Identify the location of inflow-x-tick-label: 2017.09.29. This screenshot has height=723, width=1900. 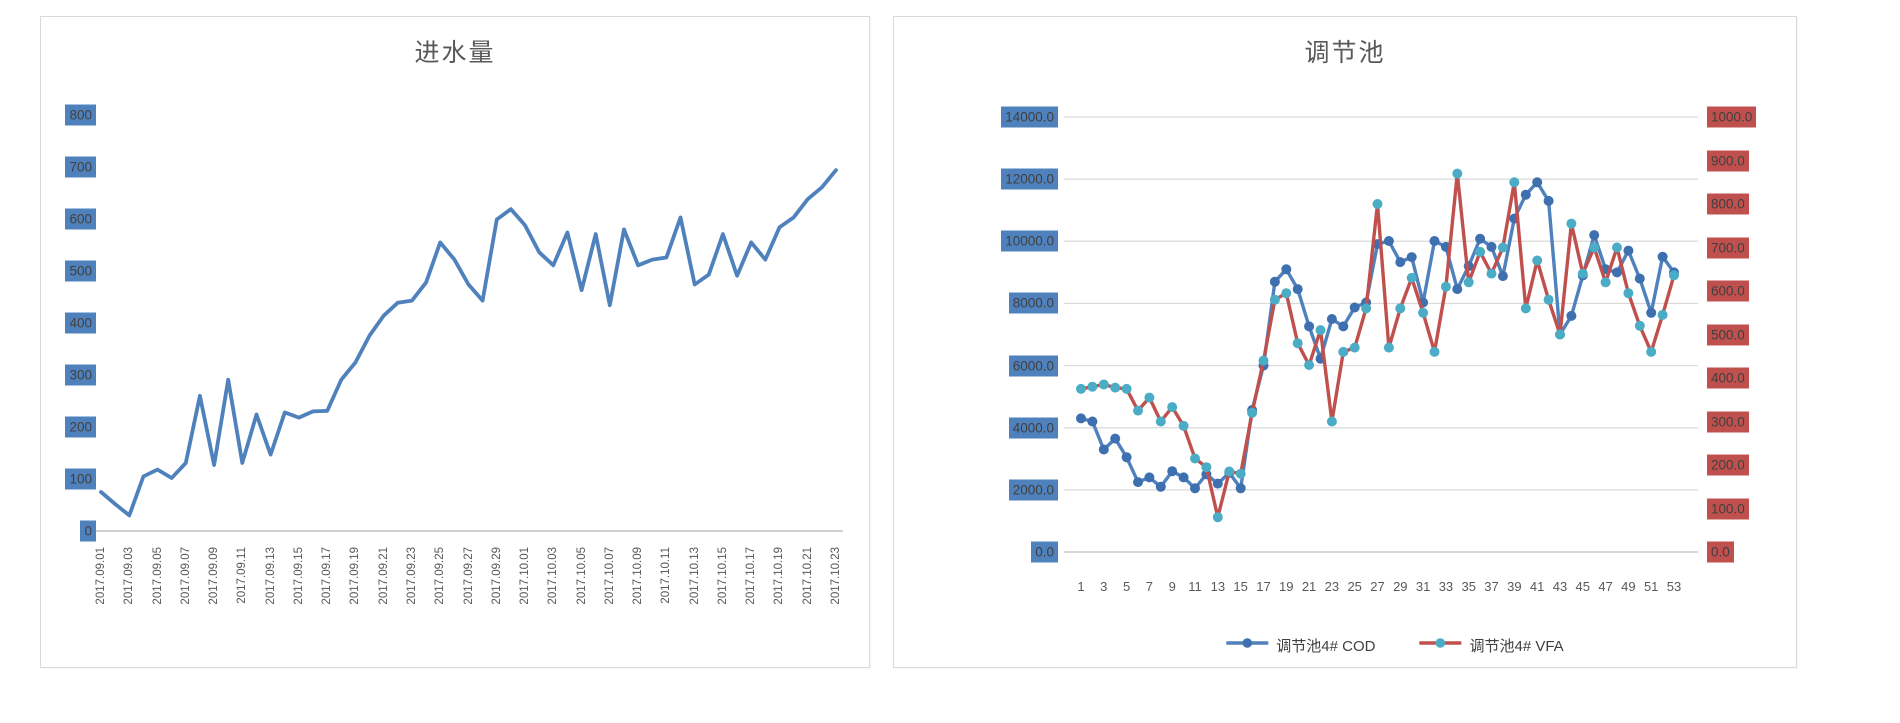
(496, 576).